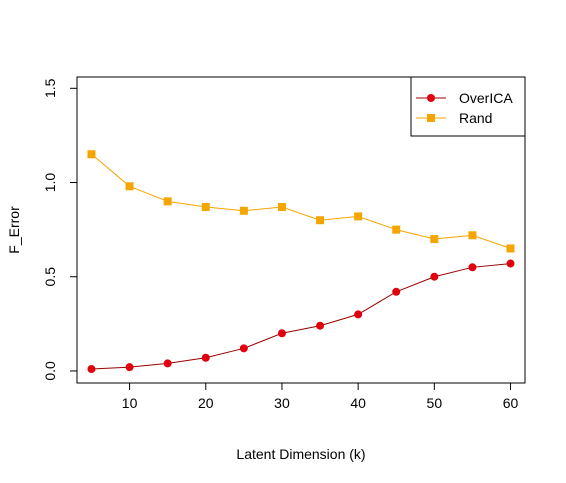  What do you see at coordinates (50, 371) in the screenshot?
I see `y-tick-label: 0.0` at bounding box center [50, 371].